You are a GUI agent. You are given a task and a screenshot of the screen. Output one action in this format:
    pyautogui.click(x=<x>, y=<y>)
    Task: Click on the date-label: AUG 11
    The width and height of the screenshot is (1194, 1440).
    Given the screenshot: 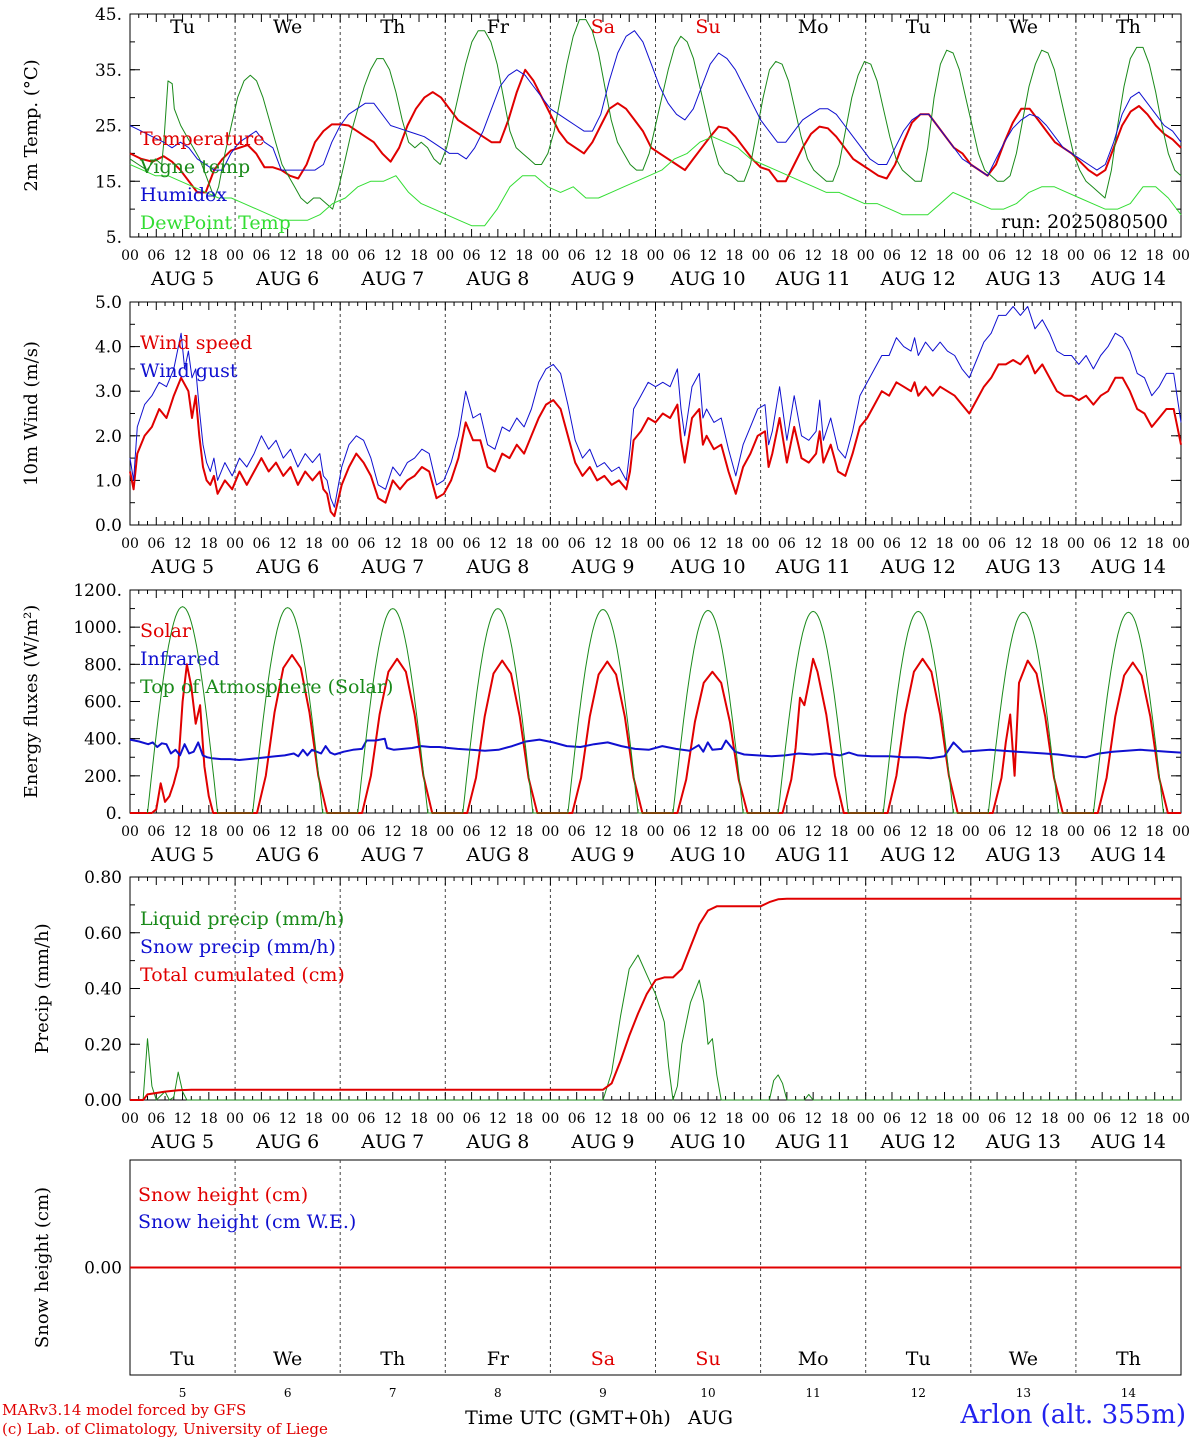 What is the action you would take?
    pyautogui.click(x=813, y=855)
    